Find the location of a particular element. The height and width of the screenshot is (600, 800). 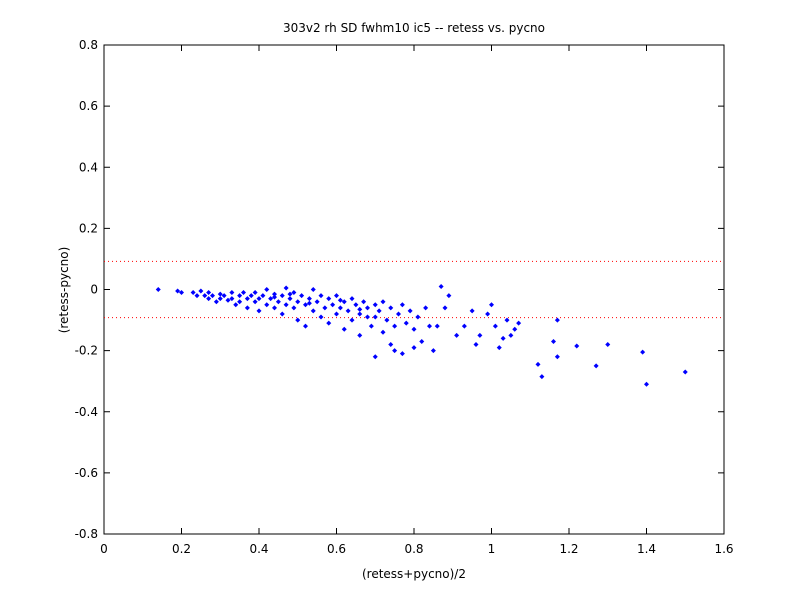

y-tick-label: 0.6 is located at coordinates (88, 106).